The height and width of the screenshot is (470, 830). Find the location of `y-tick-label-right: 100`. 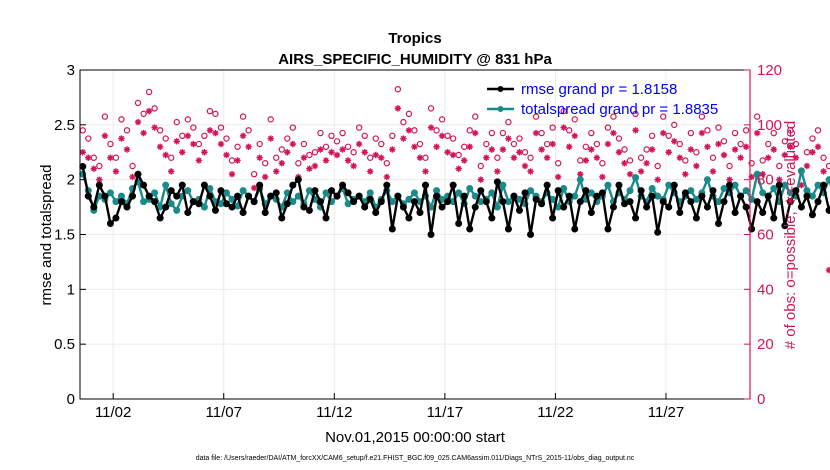

y-tick-label-right: 100 is located at coordinates (769, 125).